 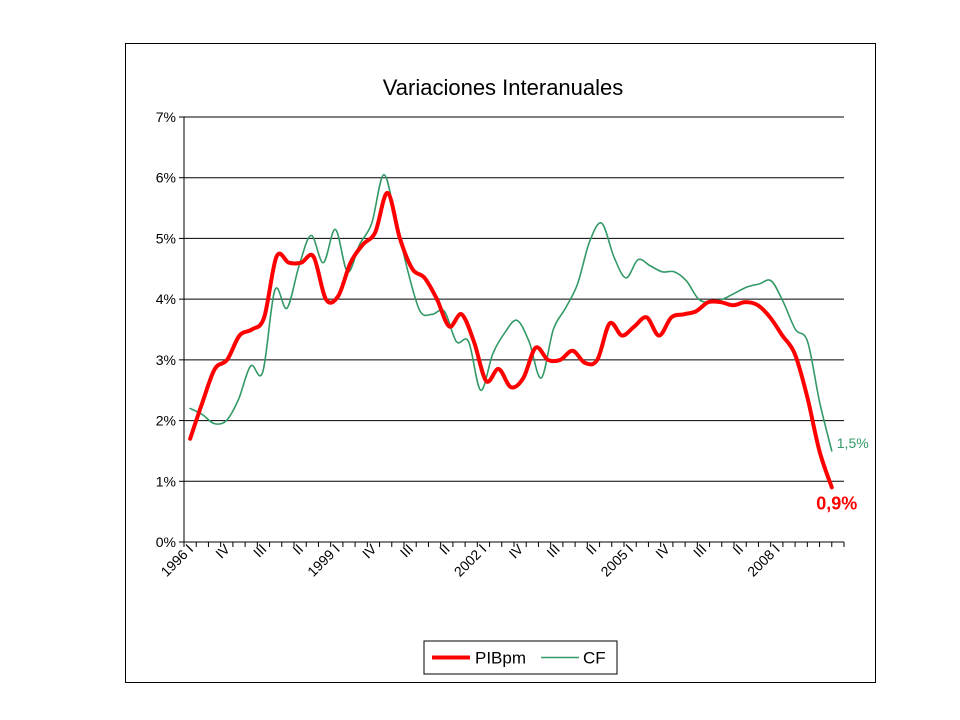 What do you see at coordinates (166, 542) in the screenshot?
I see `y-tick-label: 0%` at bounding box center [166, 542].